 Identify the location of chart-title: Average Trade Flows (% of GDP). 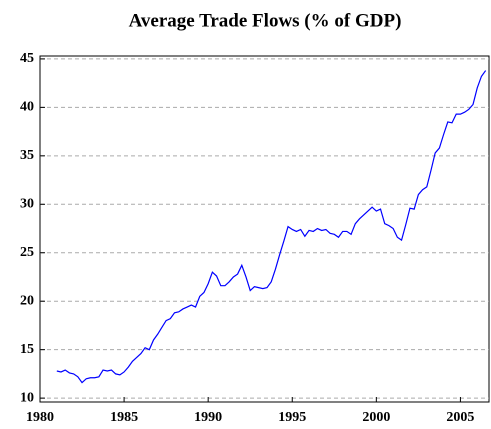
(265, 20).